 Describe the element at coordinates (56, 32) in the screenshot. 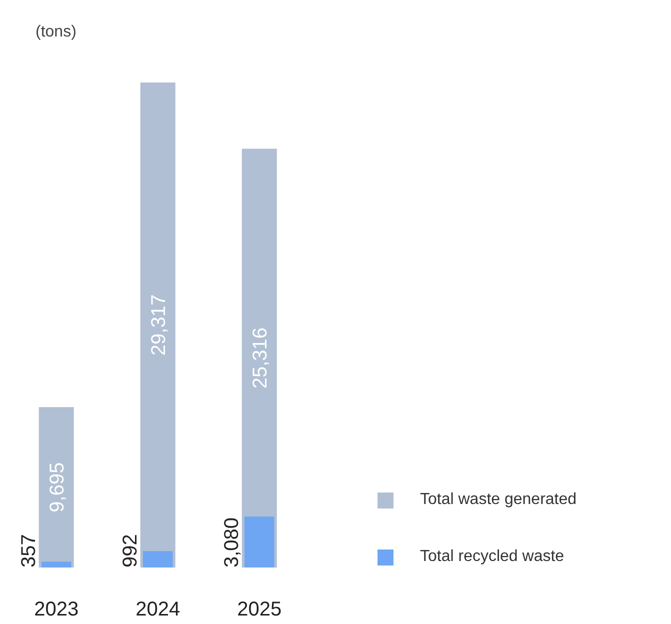

I see `y-axis-title: (tons)` at that location.